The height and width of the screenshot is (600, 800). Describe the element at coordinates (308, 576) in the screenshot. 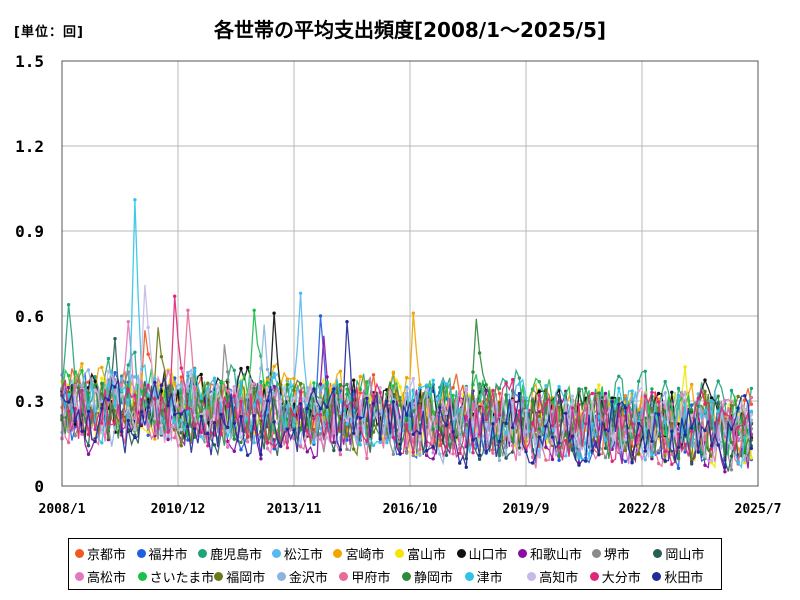

I see `legend-item: 金沢市` at that location.